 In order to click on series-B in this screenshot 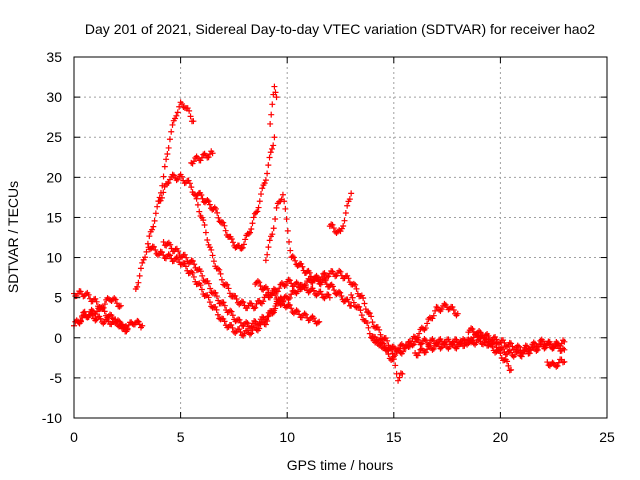, I will do `click(101, 310)`.